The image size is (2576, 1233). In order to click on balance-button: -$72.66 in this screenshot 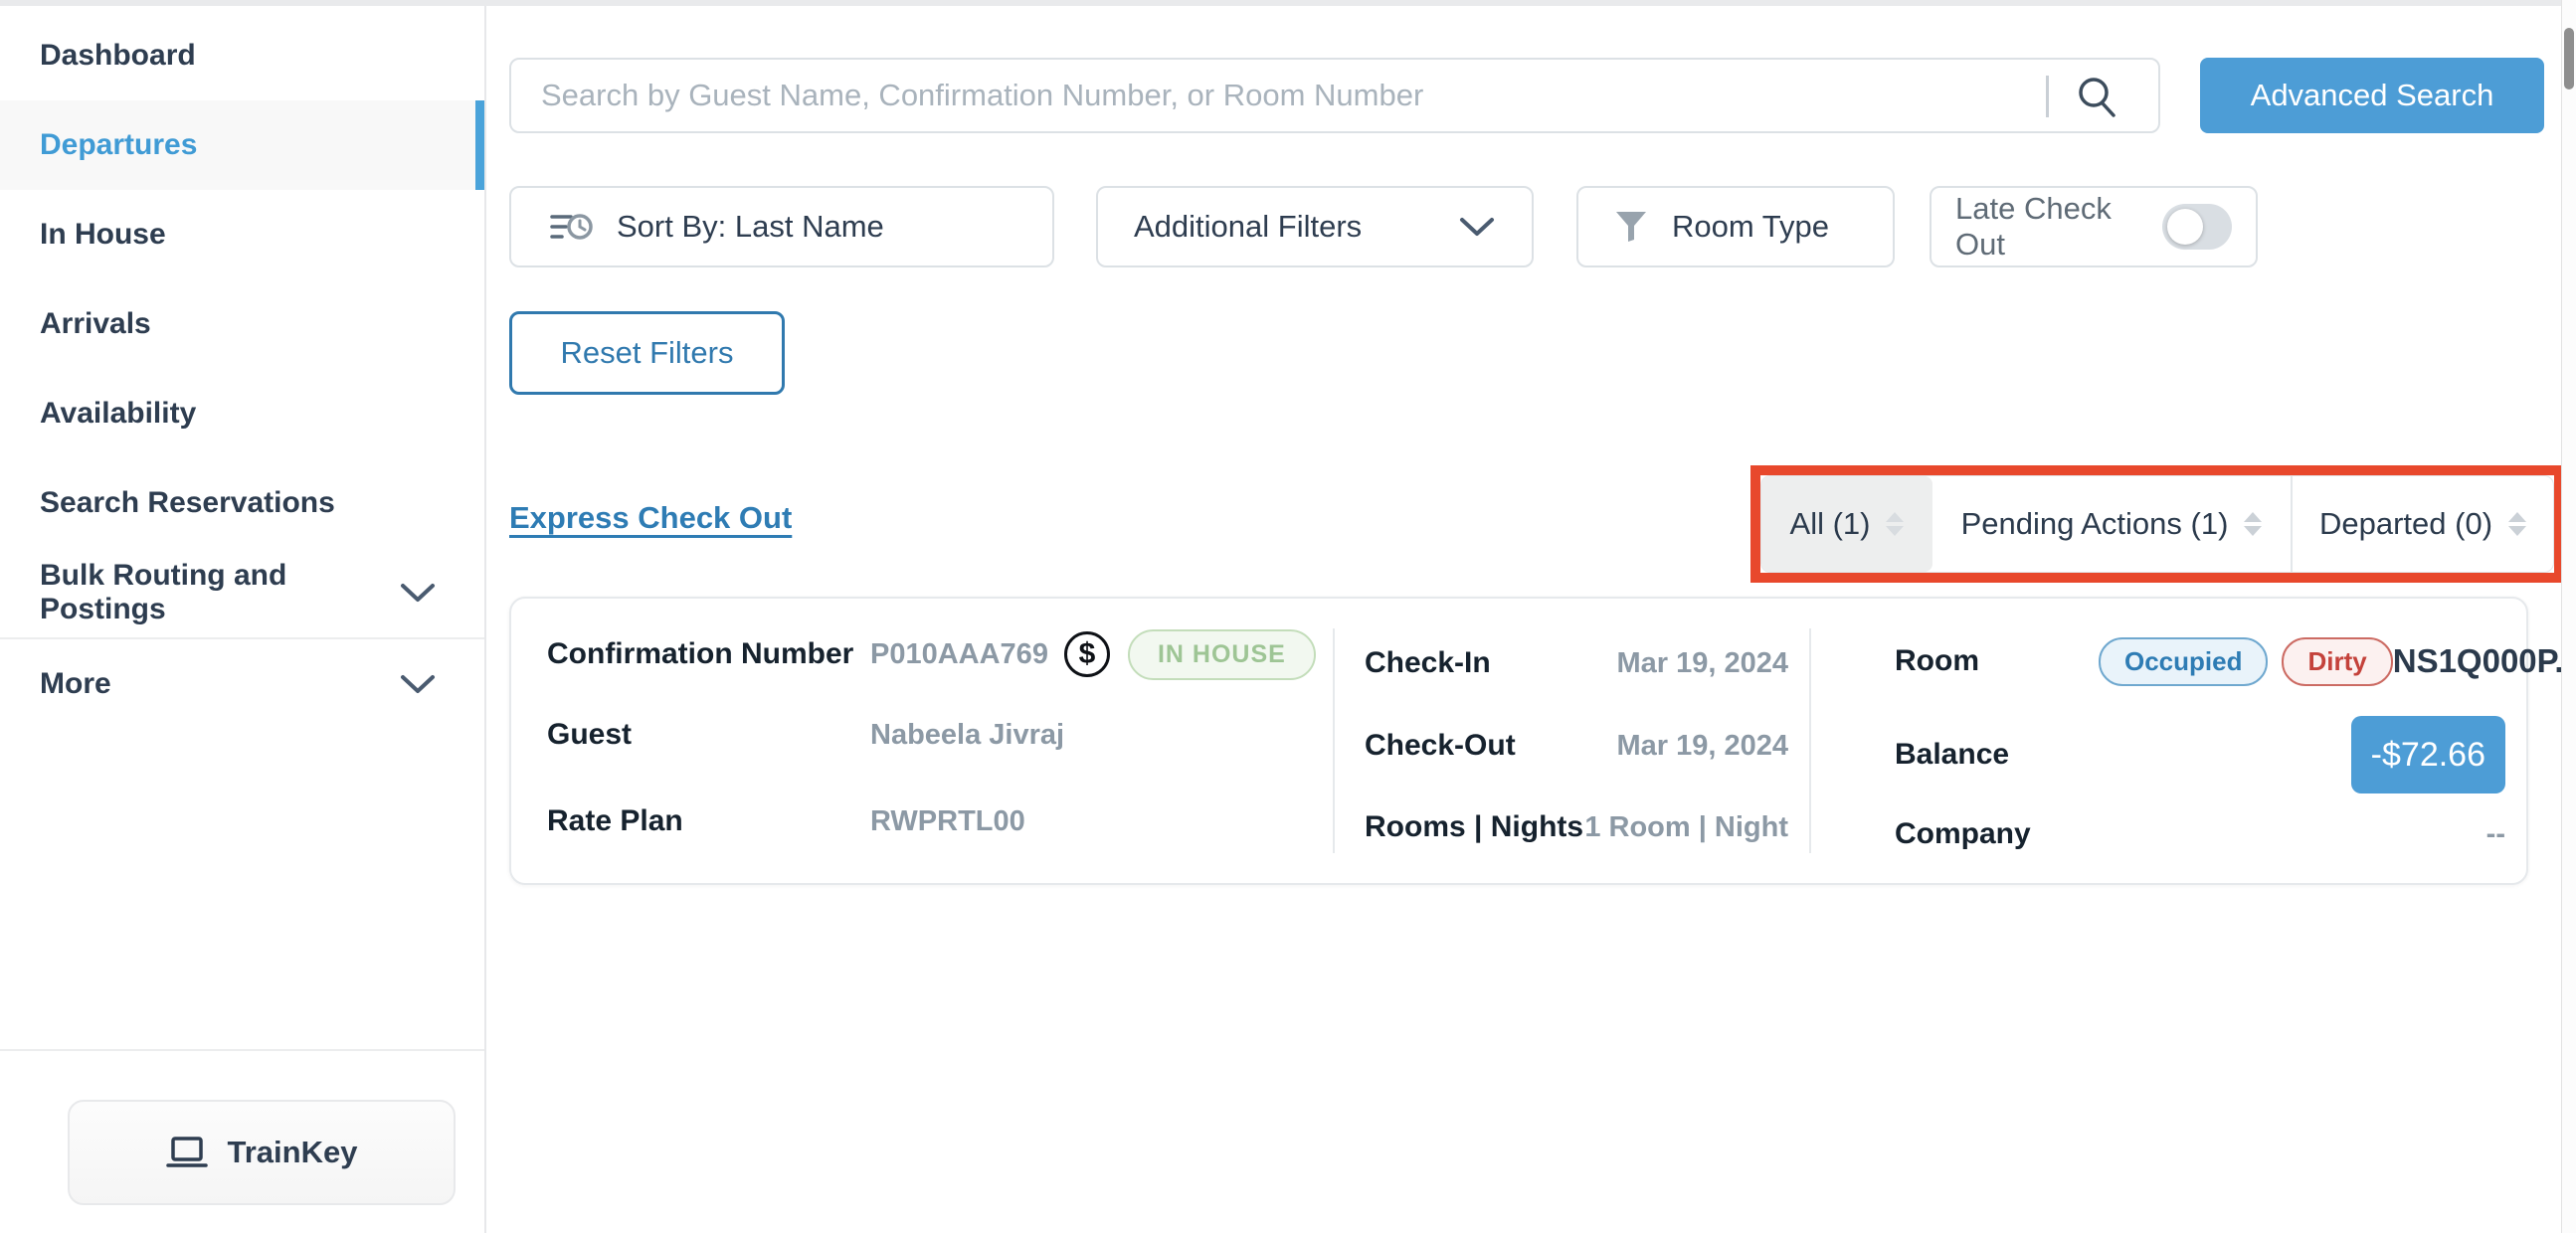, I will do `click(2427, 755)`.